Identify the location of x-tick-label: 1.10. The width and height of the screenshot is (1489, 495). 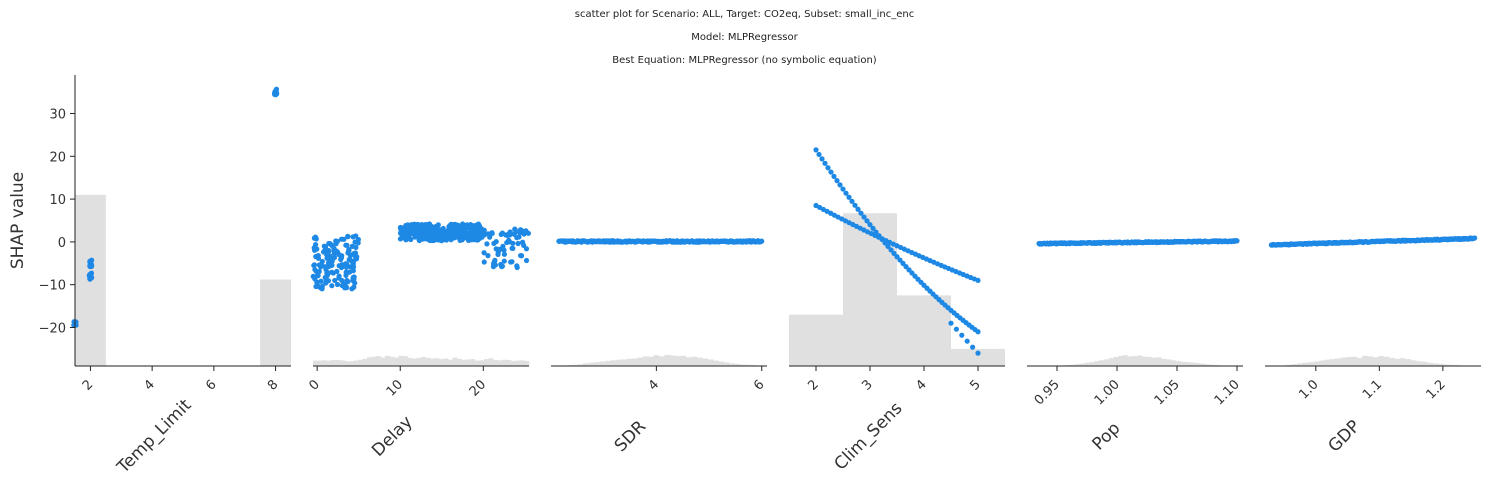
(1227, 392).